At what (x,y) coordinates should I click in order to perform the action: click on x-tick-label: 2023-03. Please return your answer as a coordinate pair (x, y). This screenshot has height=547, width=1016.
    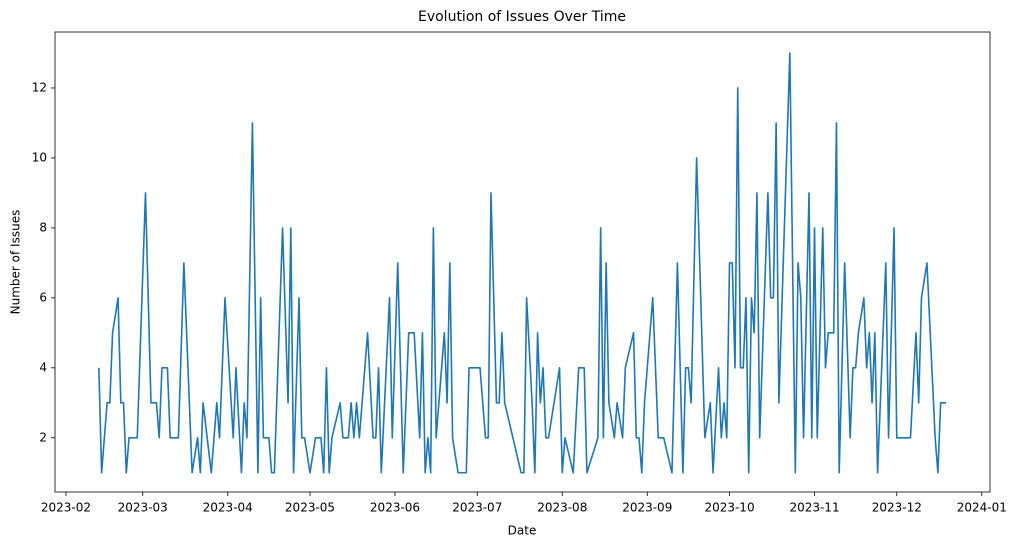
    Looking at the image, I should click on (143, 508).